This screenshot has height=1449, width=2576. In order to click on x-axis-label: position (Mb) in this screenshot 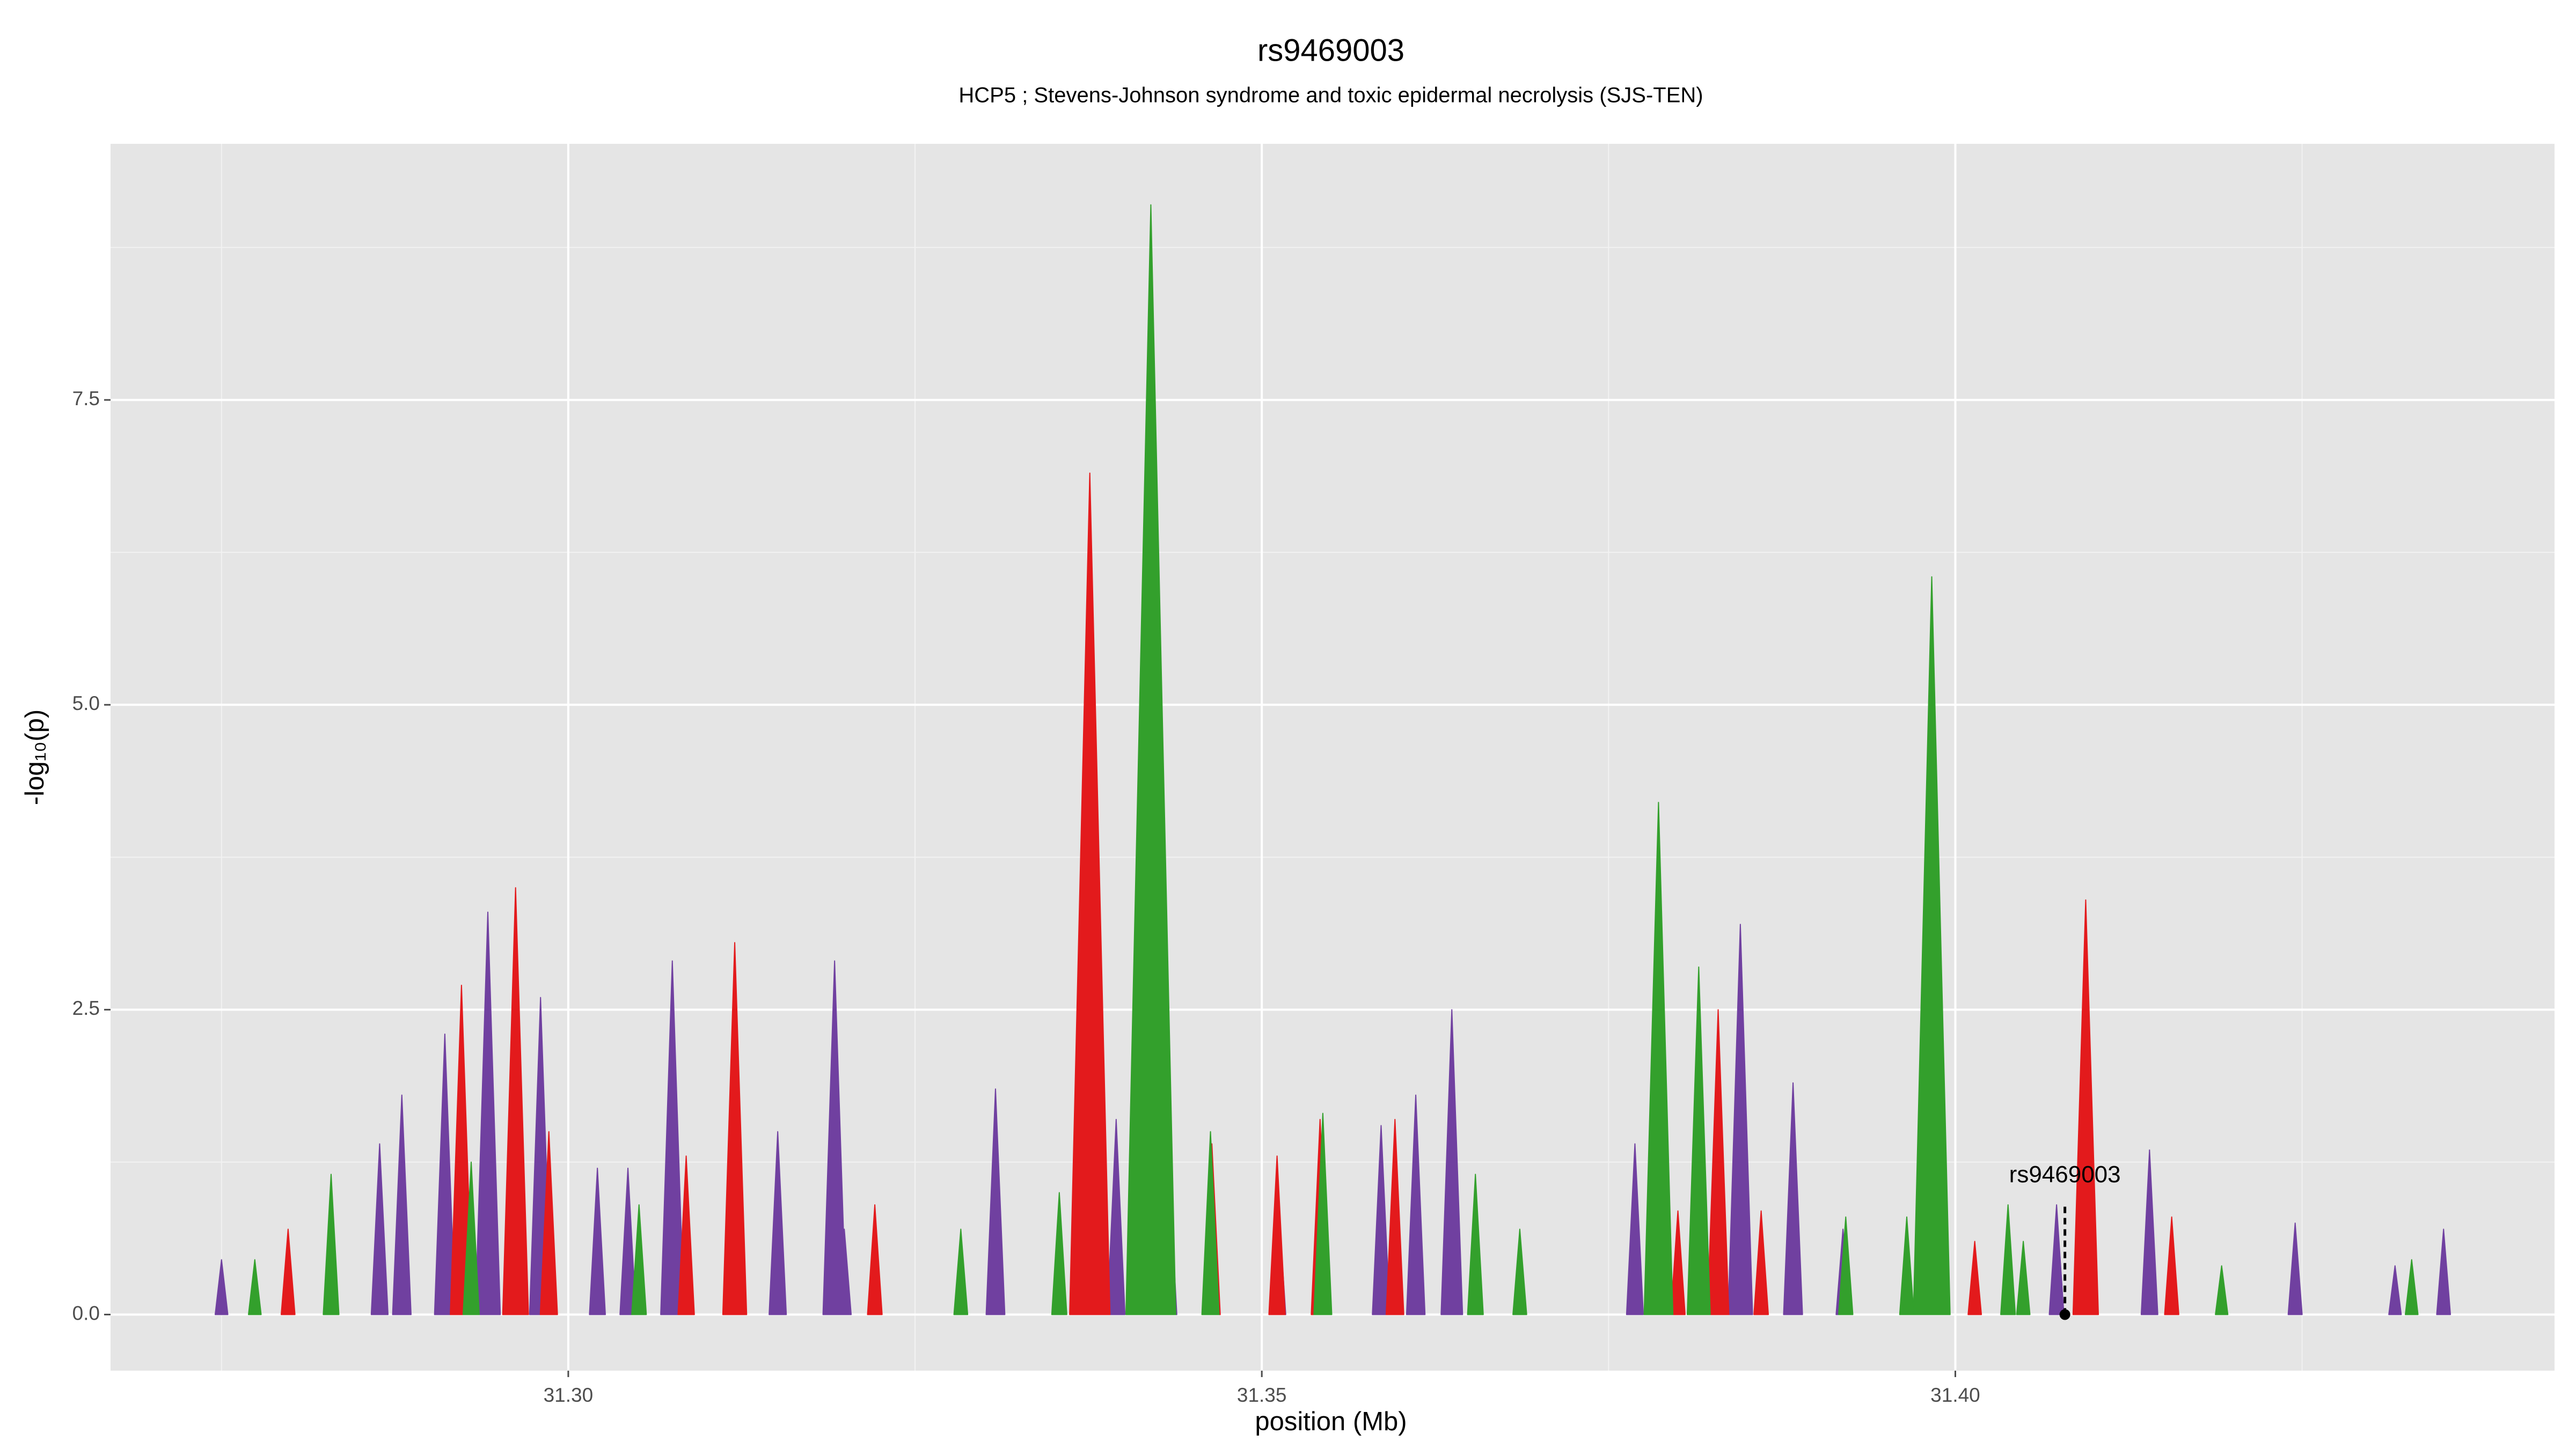, I will do `click(1331, 1421)`.